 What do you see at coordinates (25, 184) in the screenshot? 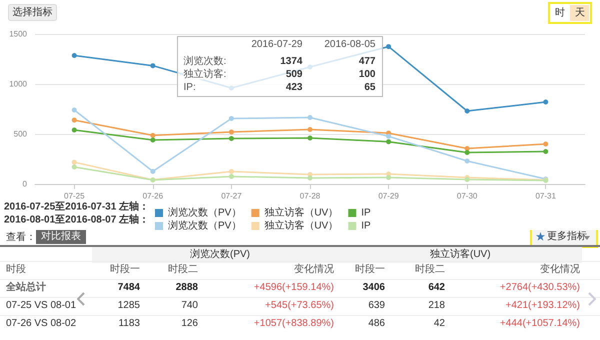
I see `y-tick-label: 0` at bounding box center [25, 184].